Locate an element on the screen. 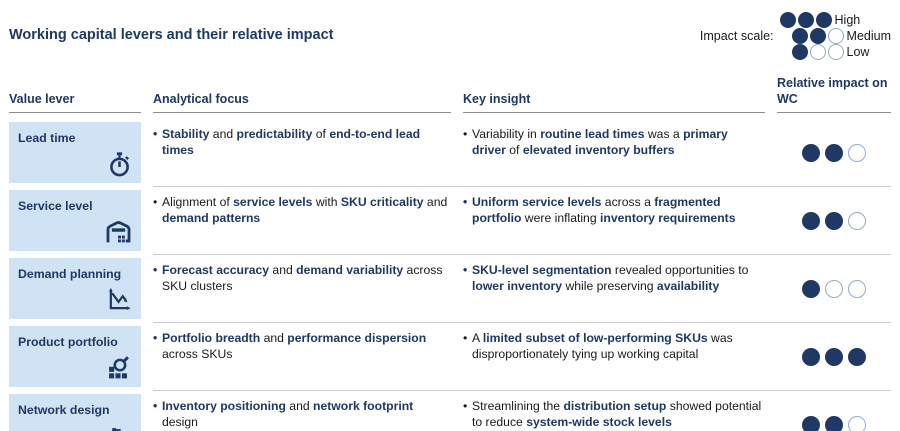 The image size is (900, 431). legend-item-medium: Medium is located at coordinates (841, 36).